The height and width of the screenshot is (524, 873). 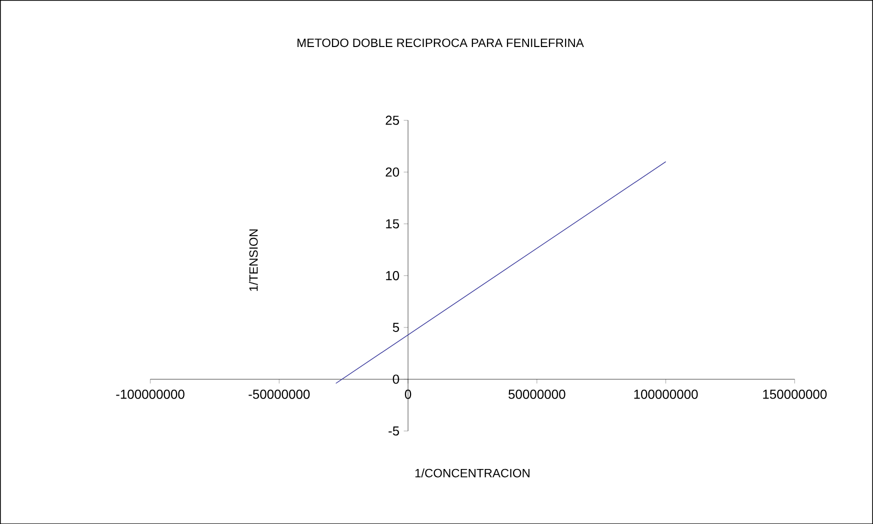 What do you see at coordinates (396, 327) in the screenshot?
I see `y-tick-label: 5` at bounding box center [396, 327].